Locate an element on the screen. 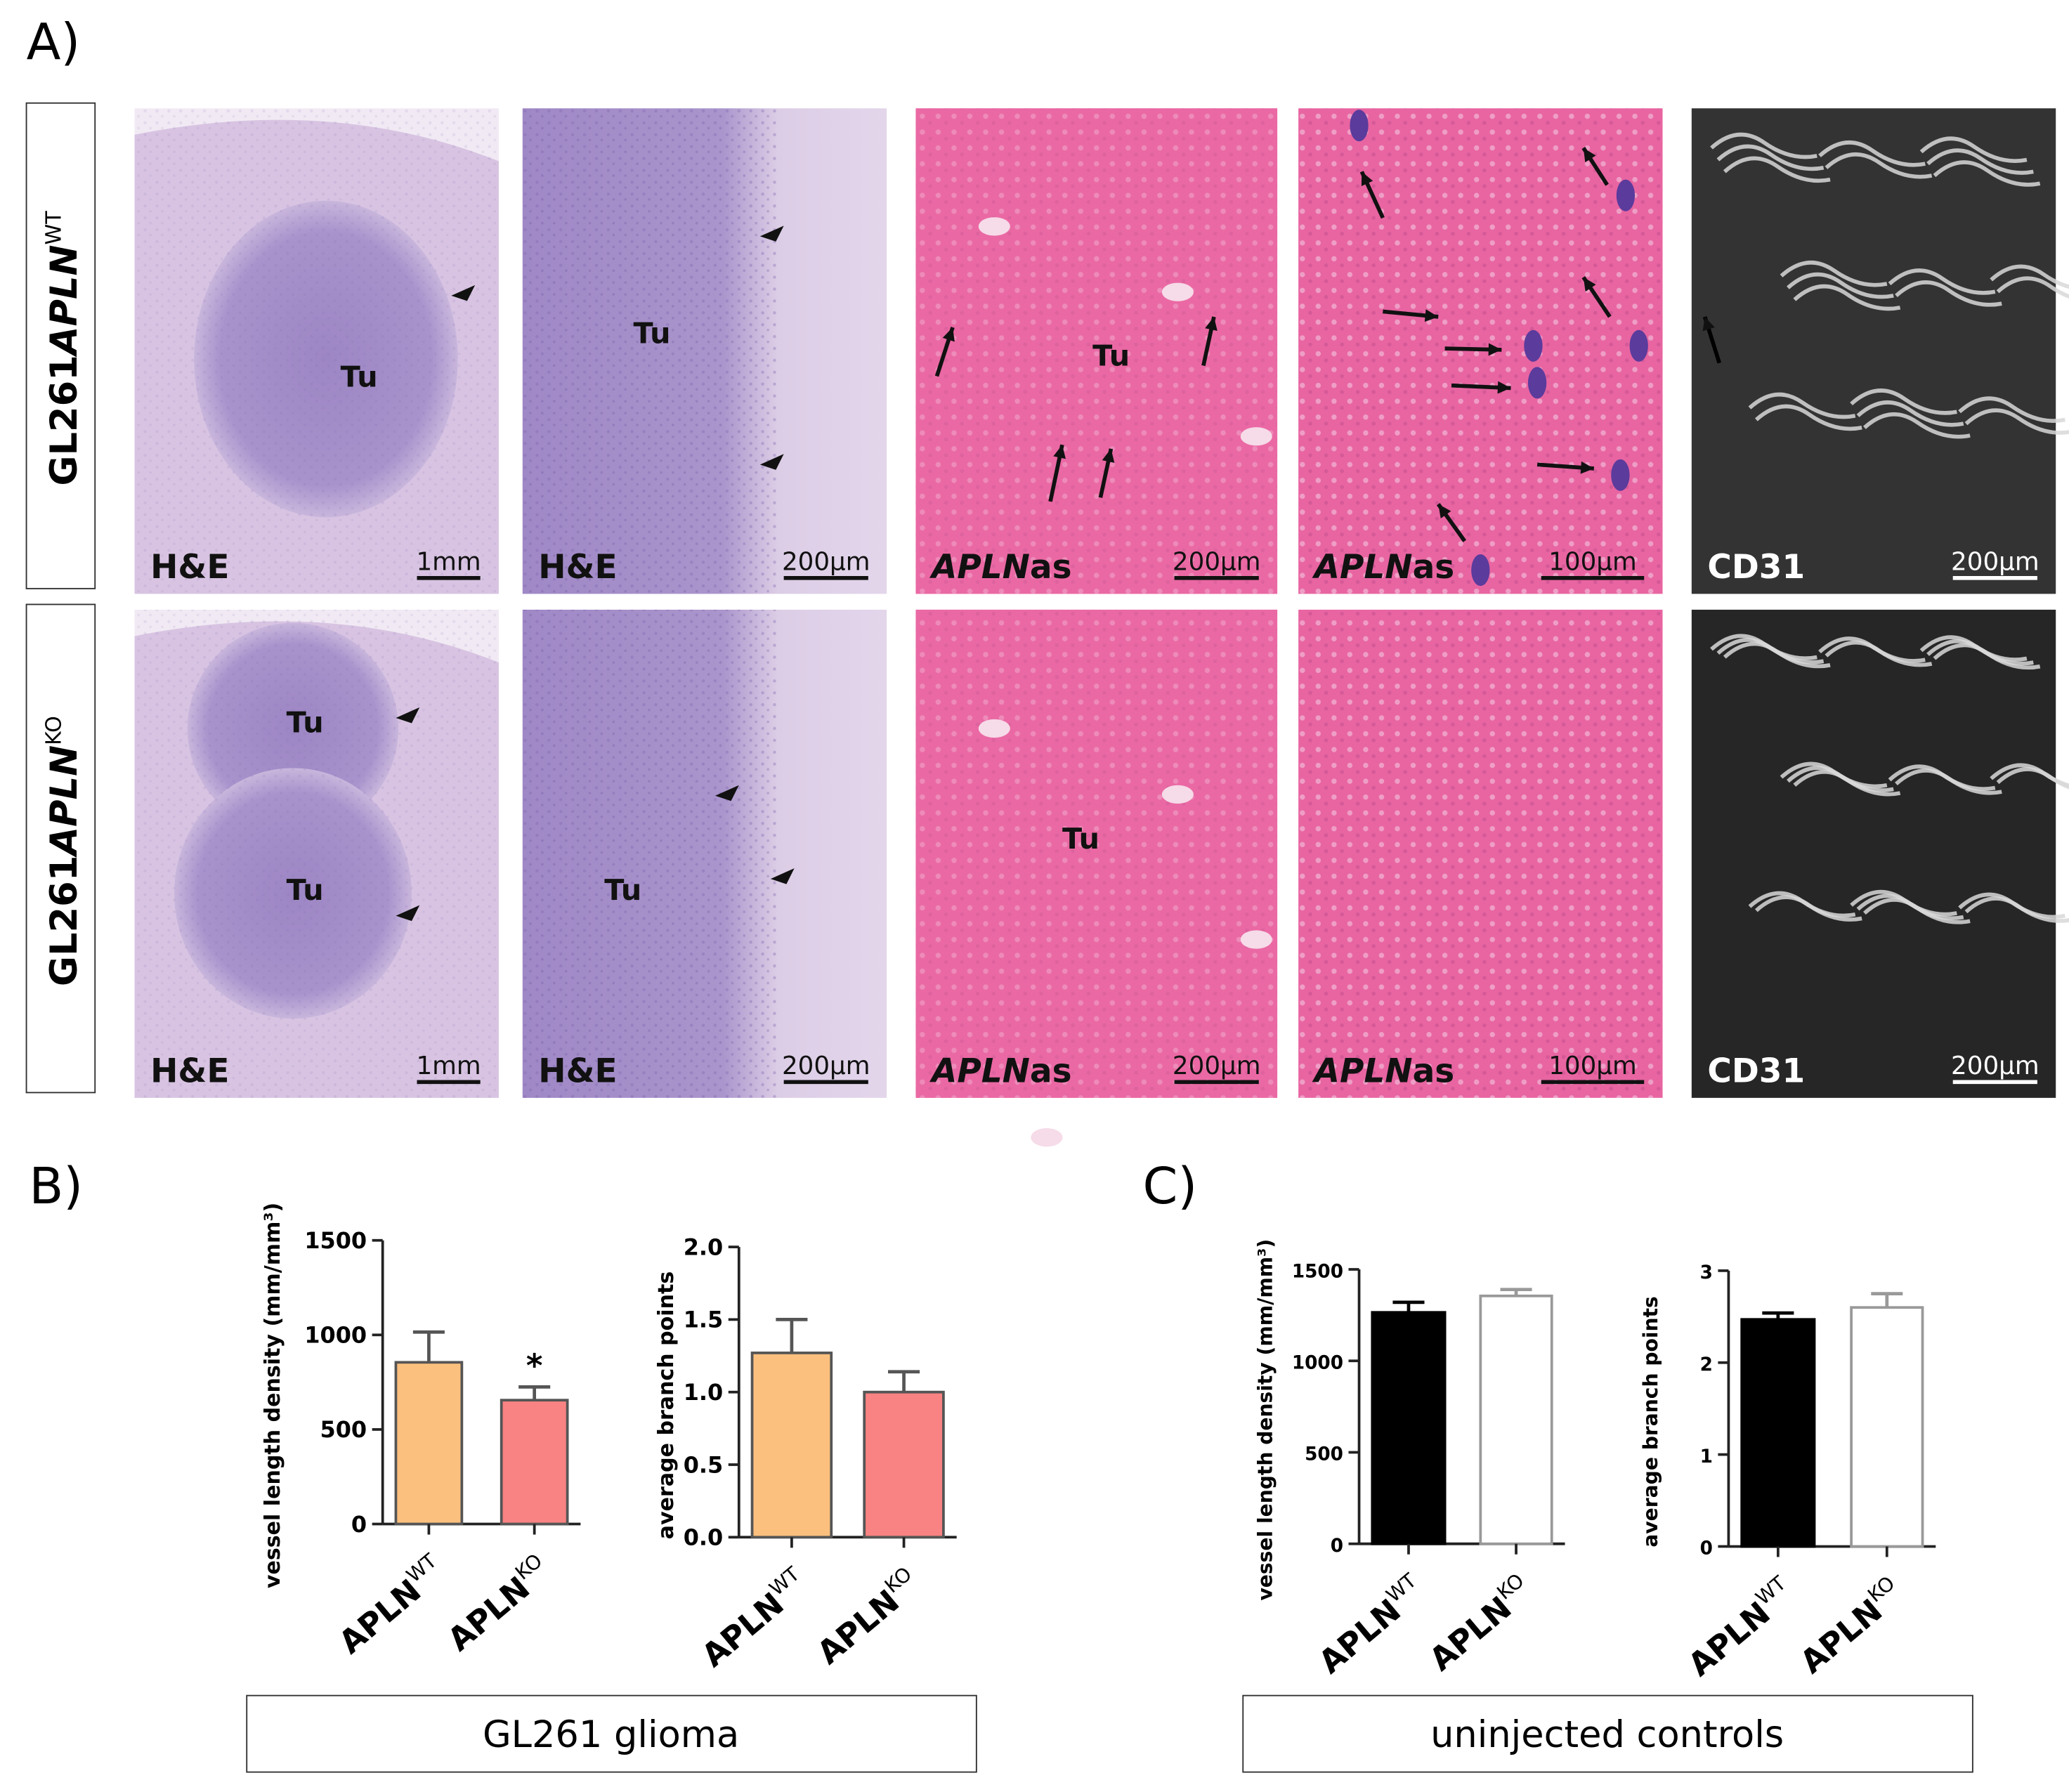 Image resolution: width=2069 pixels, height=1792 pixels. stain-label: CD31 is located at coordinates (1756, 567).